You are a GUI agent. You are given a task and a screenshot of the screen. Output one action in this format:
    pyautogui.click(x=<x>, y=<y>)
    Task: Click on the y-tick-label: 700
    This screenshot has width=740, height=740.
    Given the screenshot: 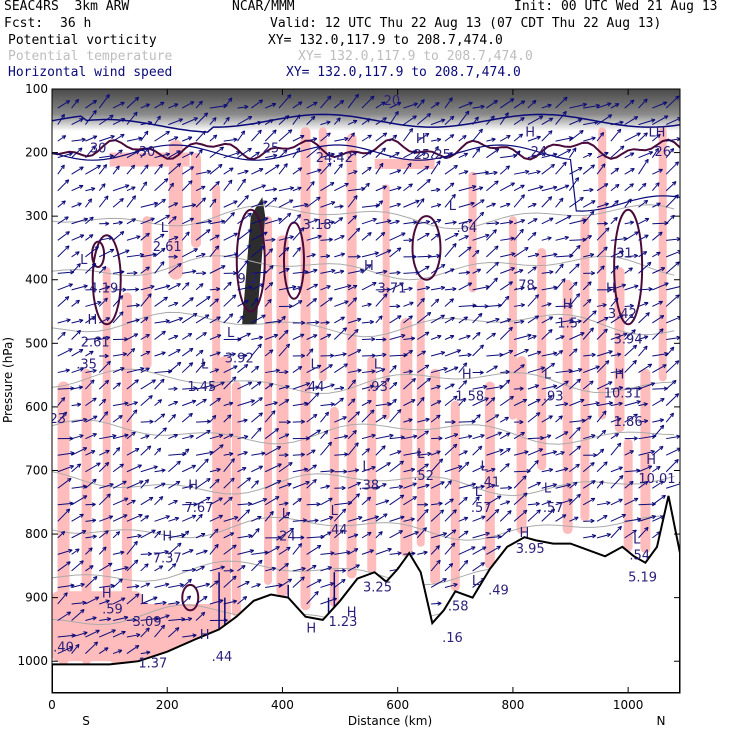 What is the action you would take?
    pyautogui.click(x=36, y=470)
    